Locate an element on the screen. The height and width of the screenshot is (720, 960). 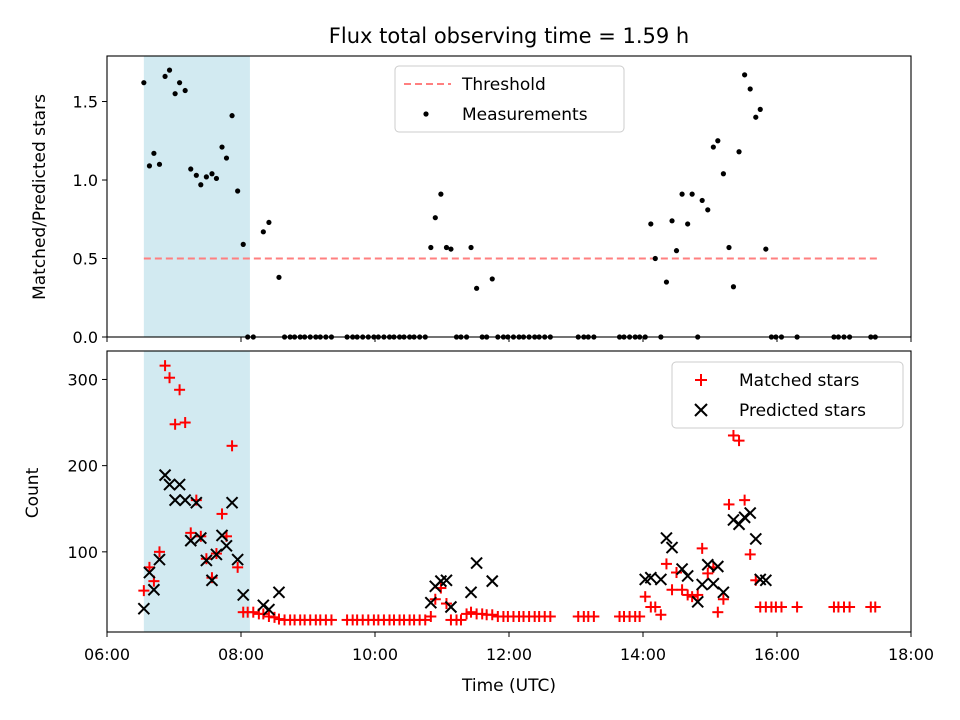
bottom-y-axis-label: Count is located at coordinates (33, 492).